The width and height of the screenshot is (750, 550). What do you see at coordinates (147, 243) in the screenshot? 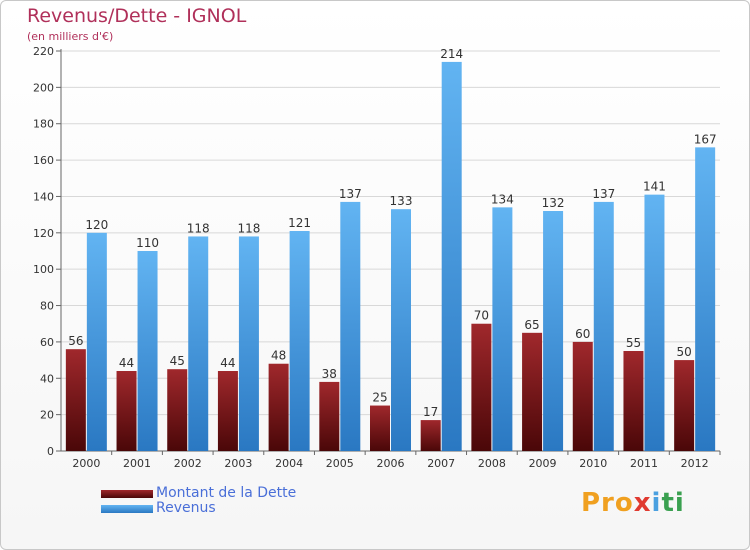
I see `revenue-value-label: 110` at bounding box center [147, 243].